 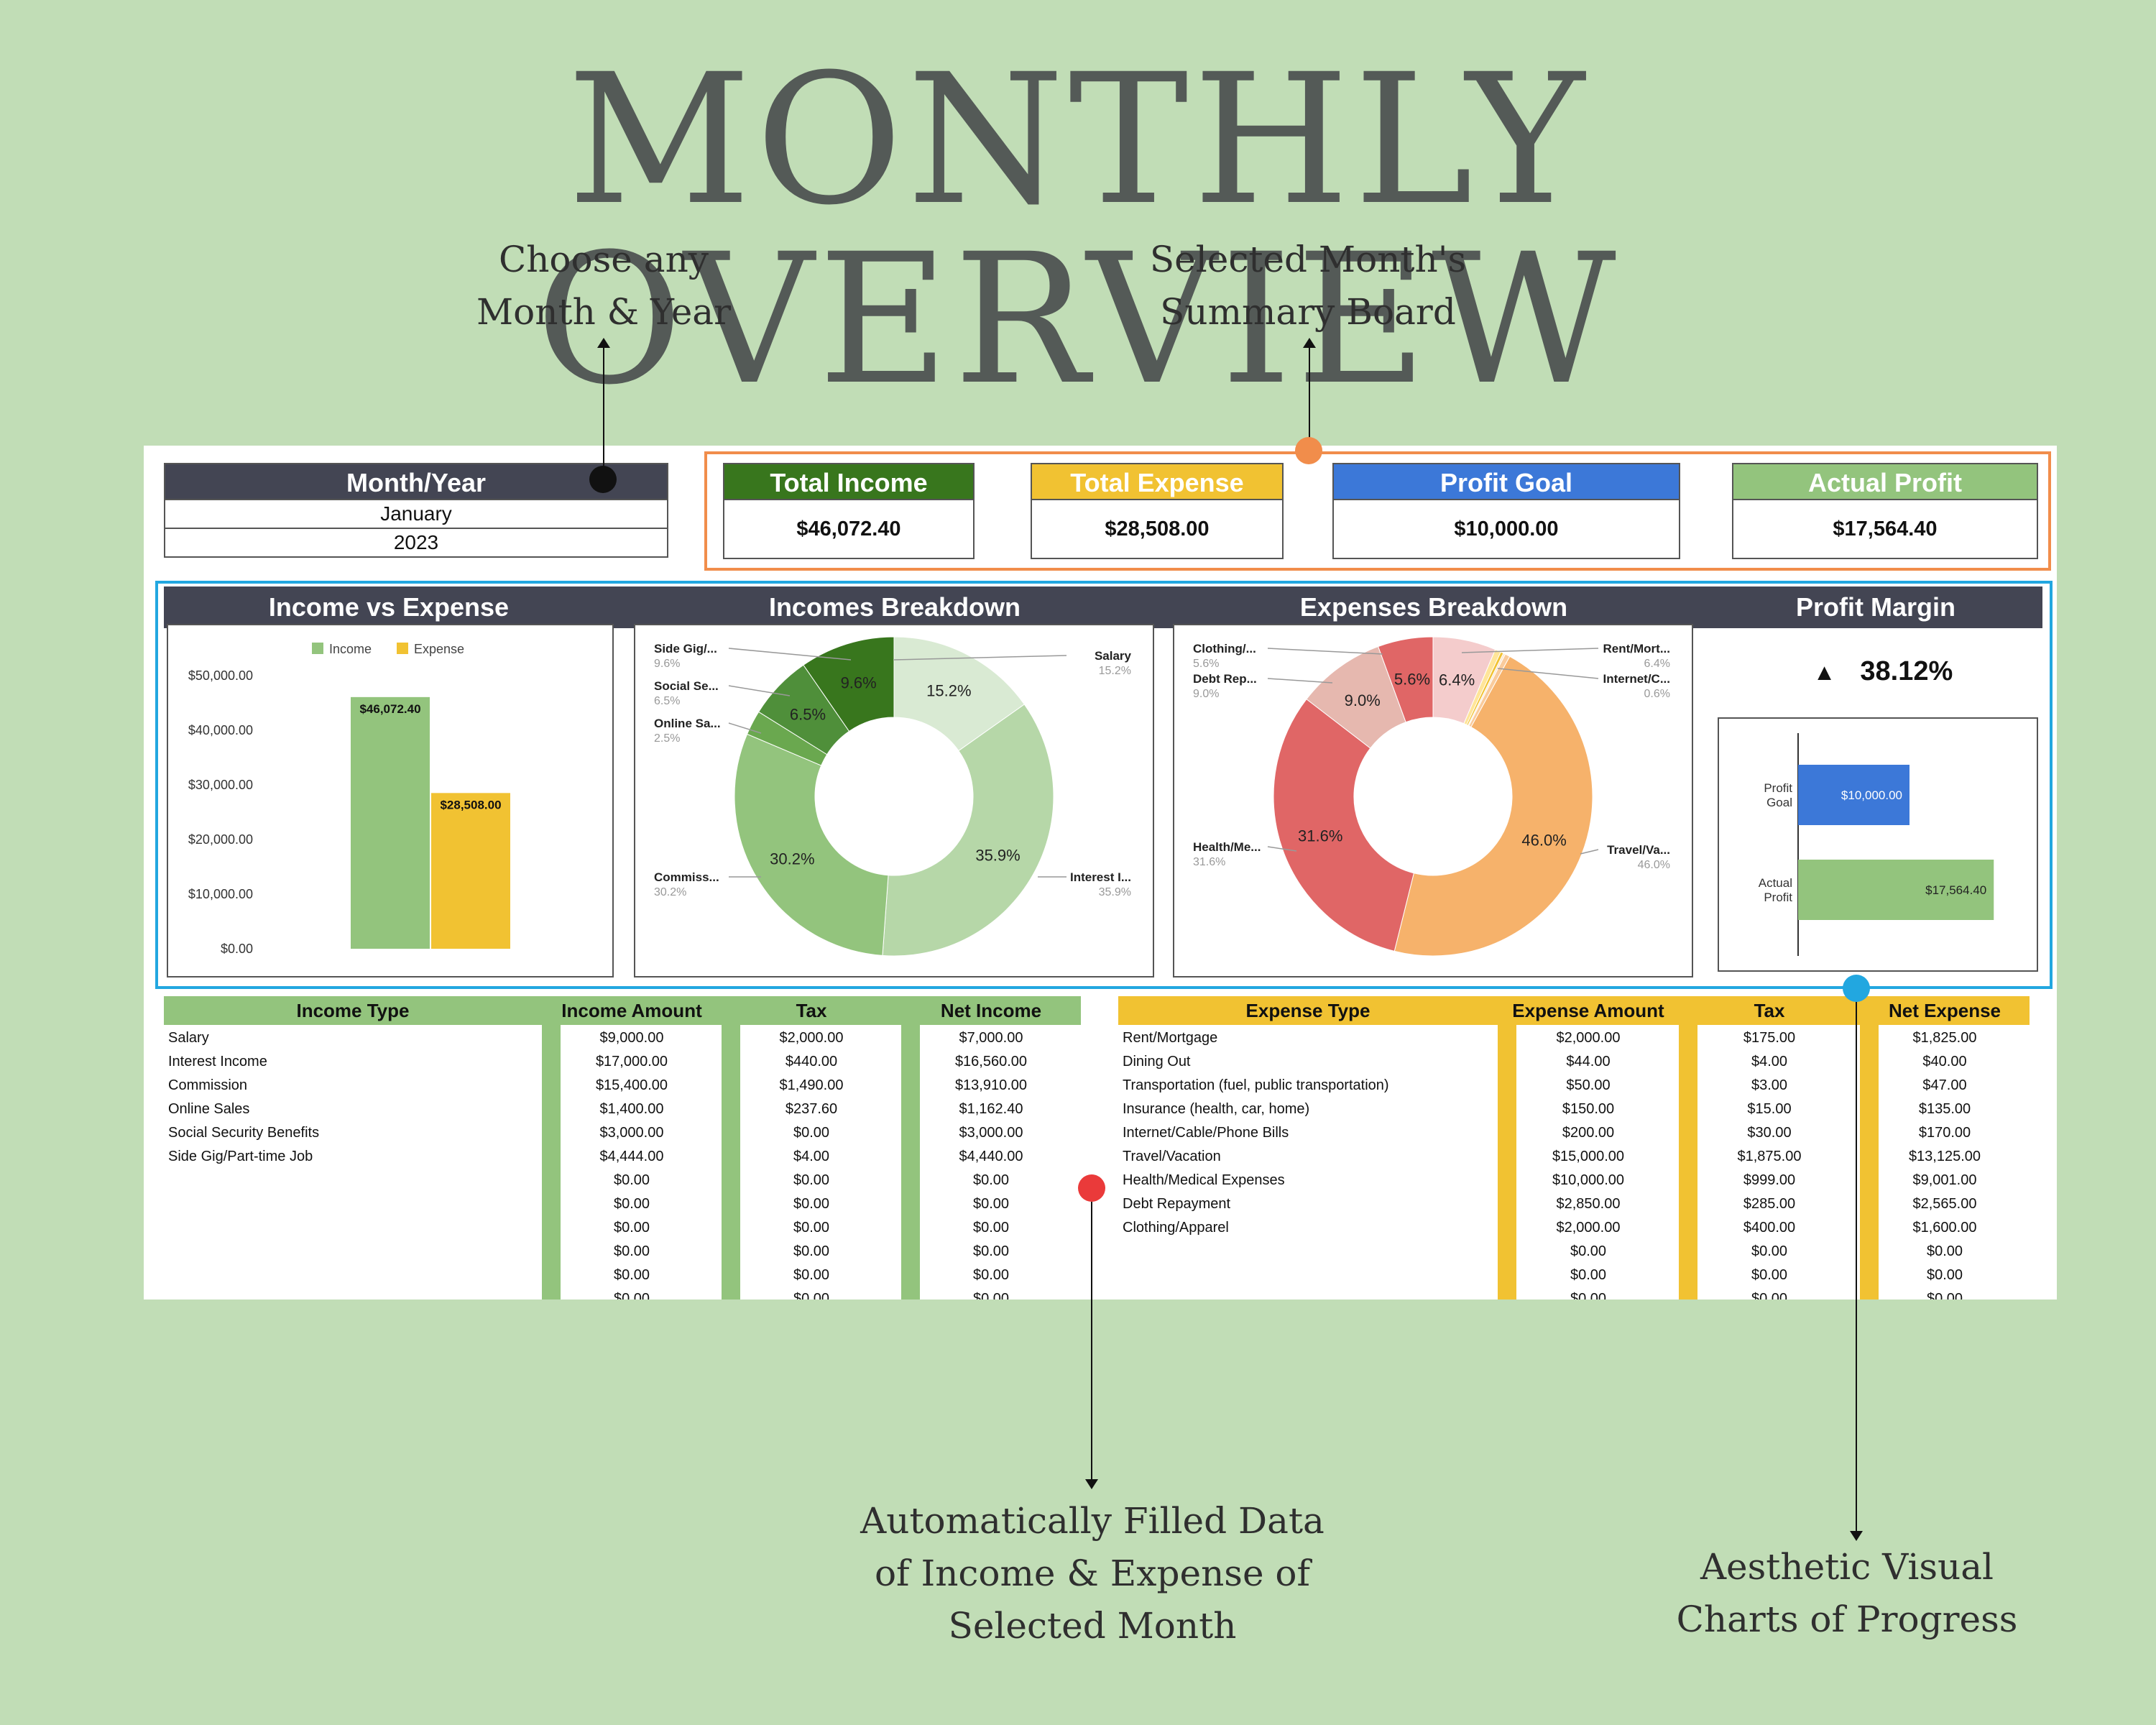 What do you see at coordinates (991, 1038) in the screenshot?
I see `table-cell: $7,000.00` at bounding box center [991, 1038].